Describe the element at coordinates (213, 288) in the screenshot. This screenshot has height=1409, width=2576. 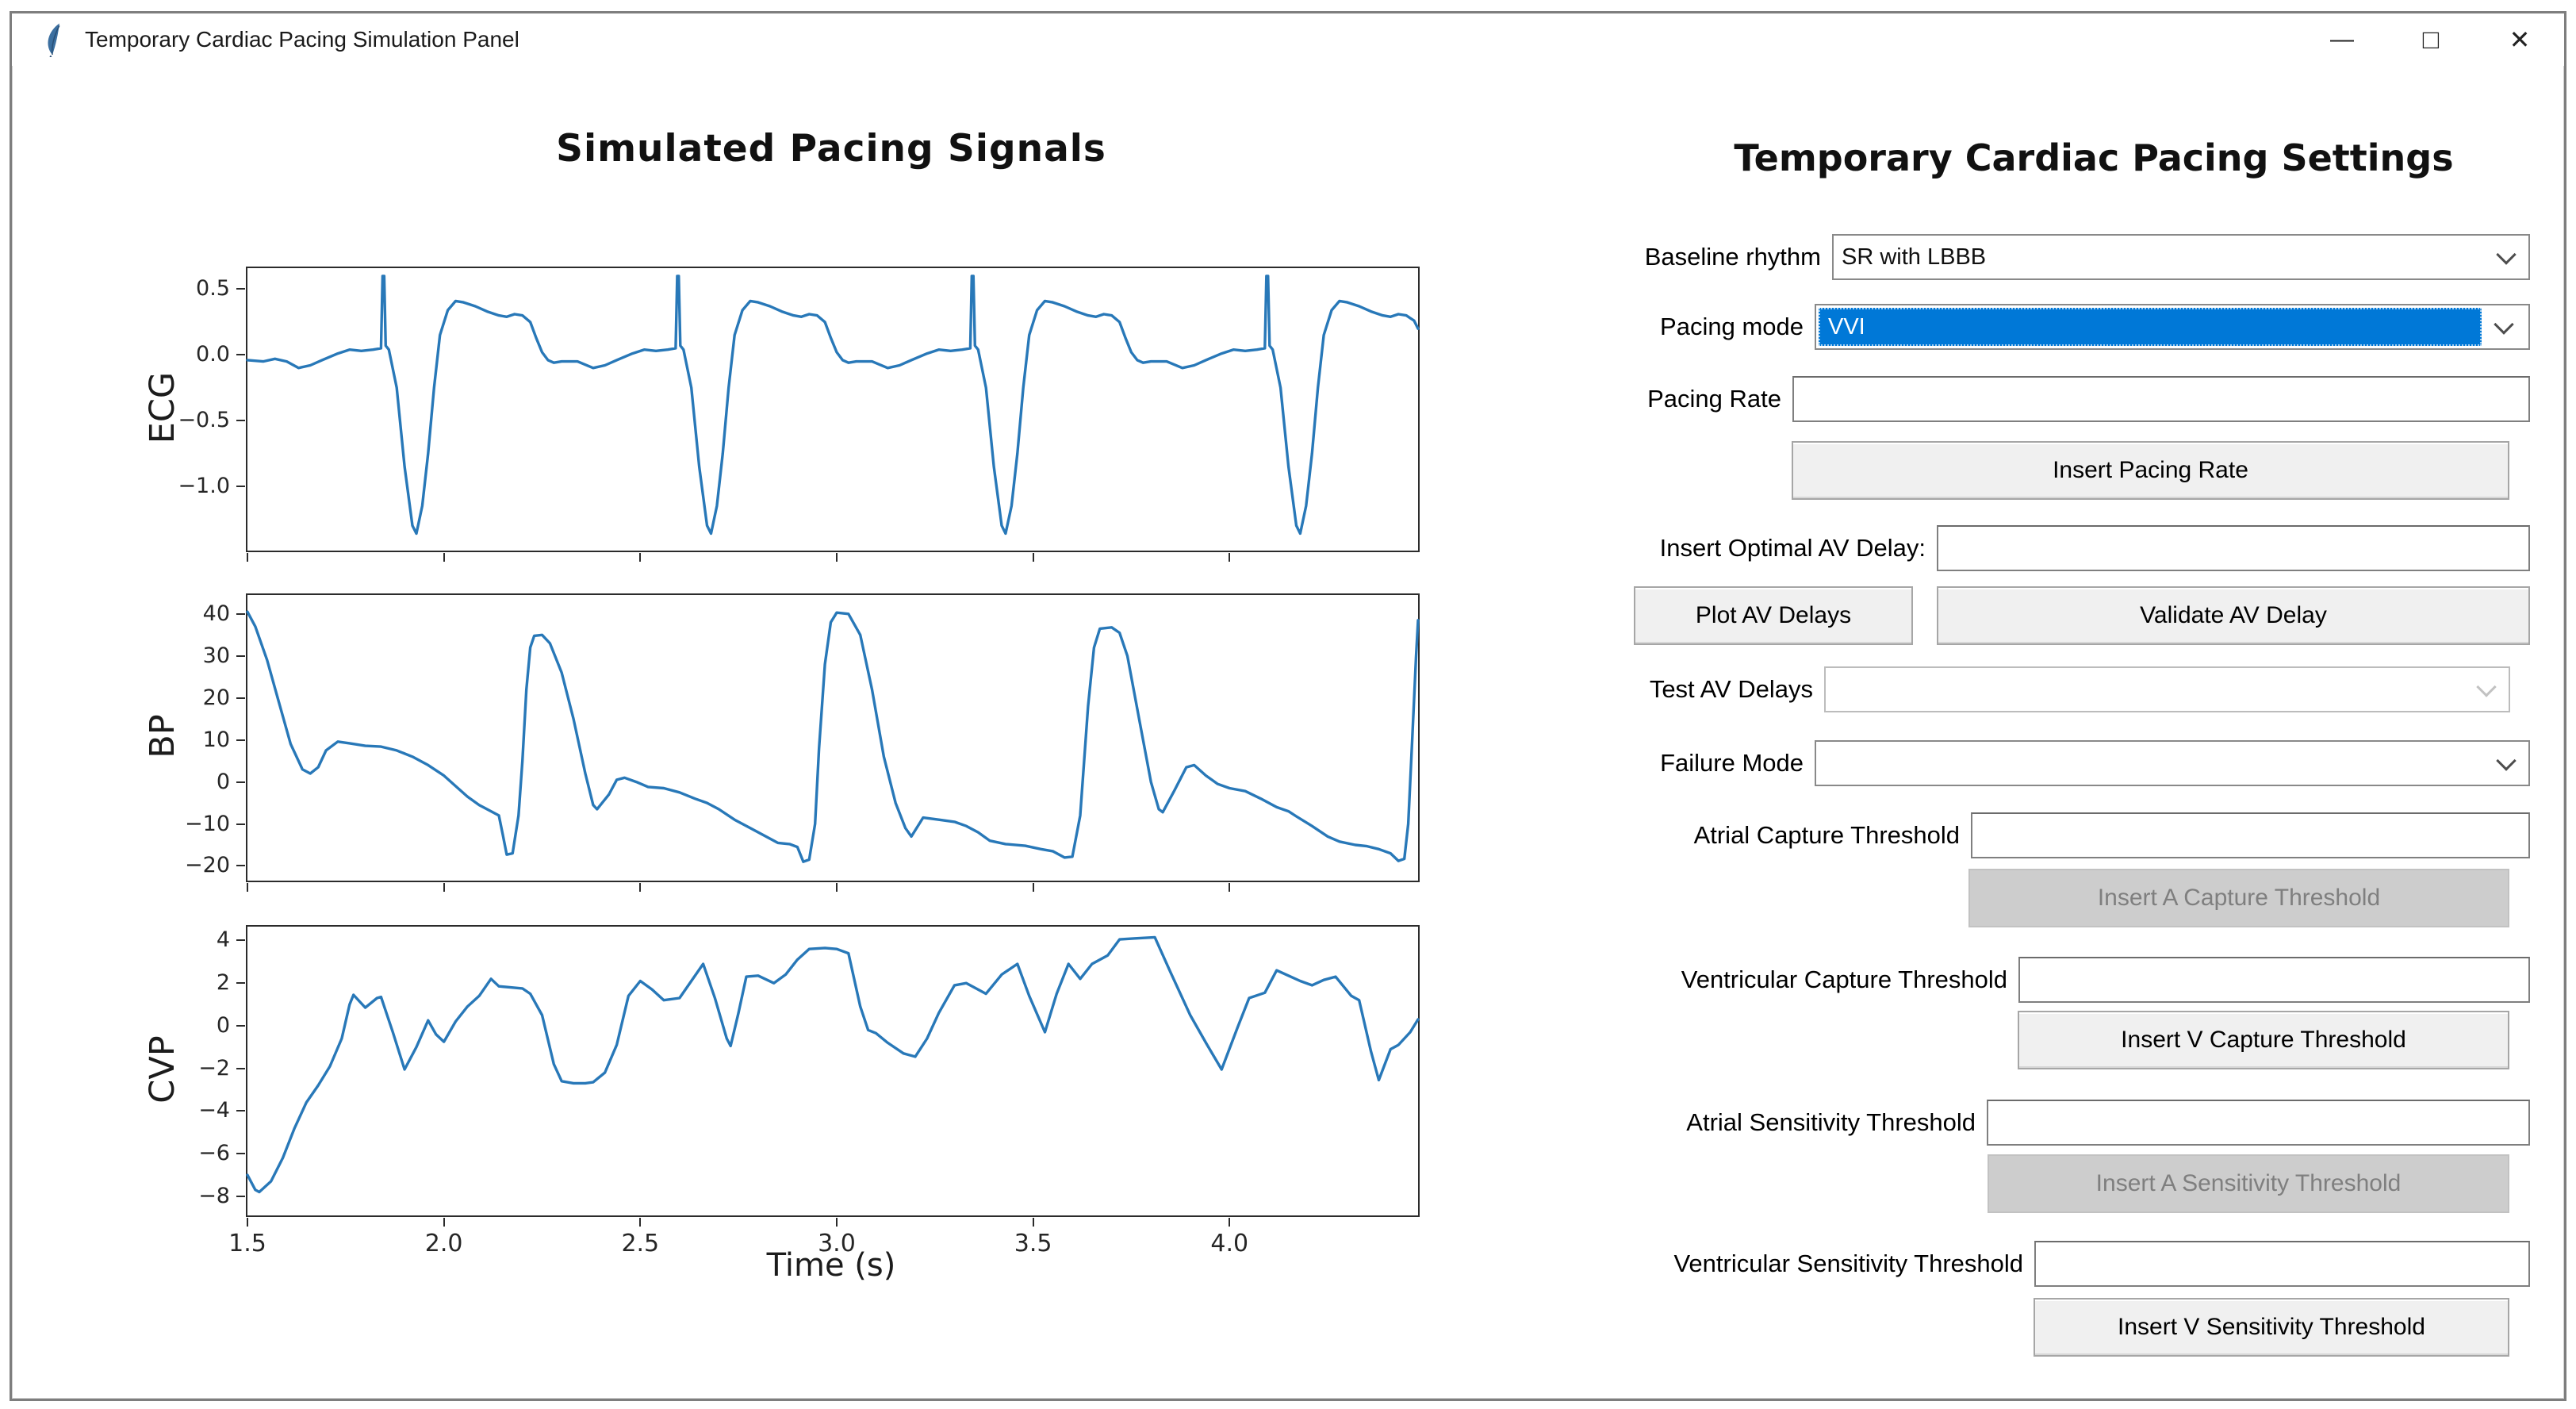
I see `y-tick-label: 0.5` at that location.